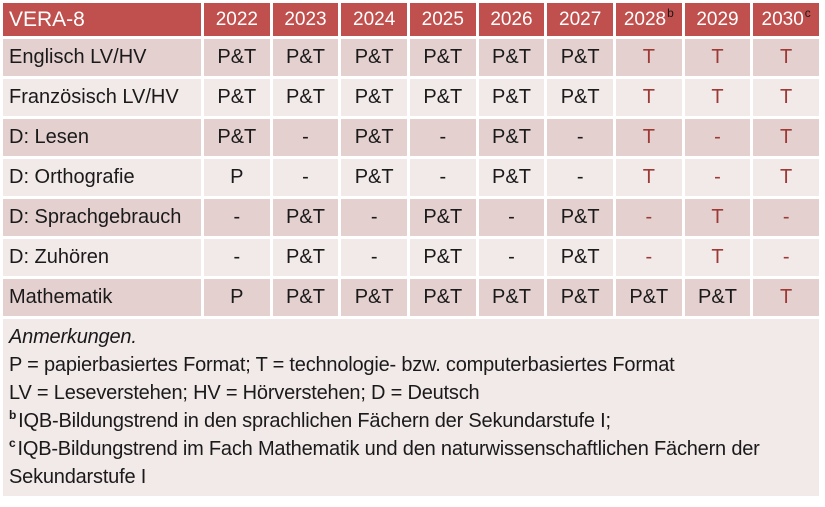  What do you see at coordinates (237, 19) in the screenshot?
I see `column-header-2022: 2022` at bounding box center [237, 19].